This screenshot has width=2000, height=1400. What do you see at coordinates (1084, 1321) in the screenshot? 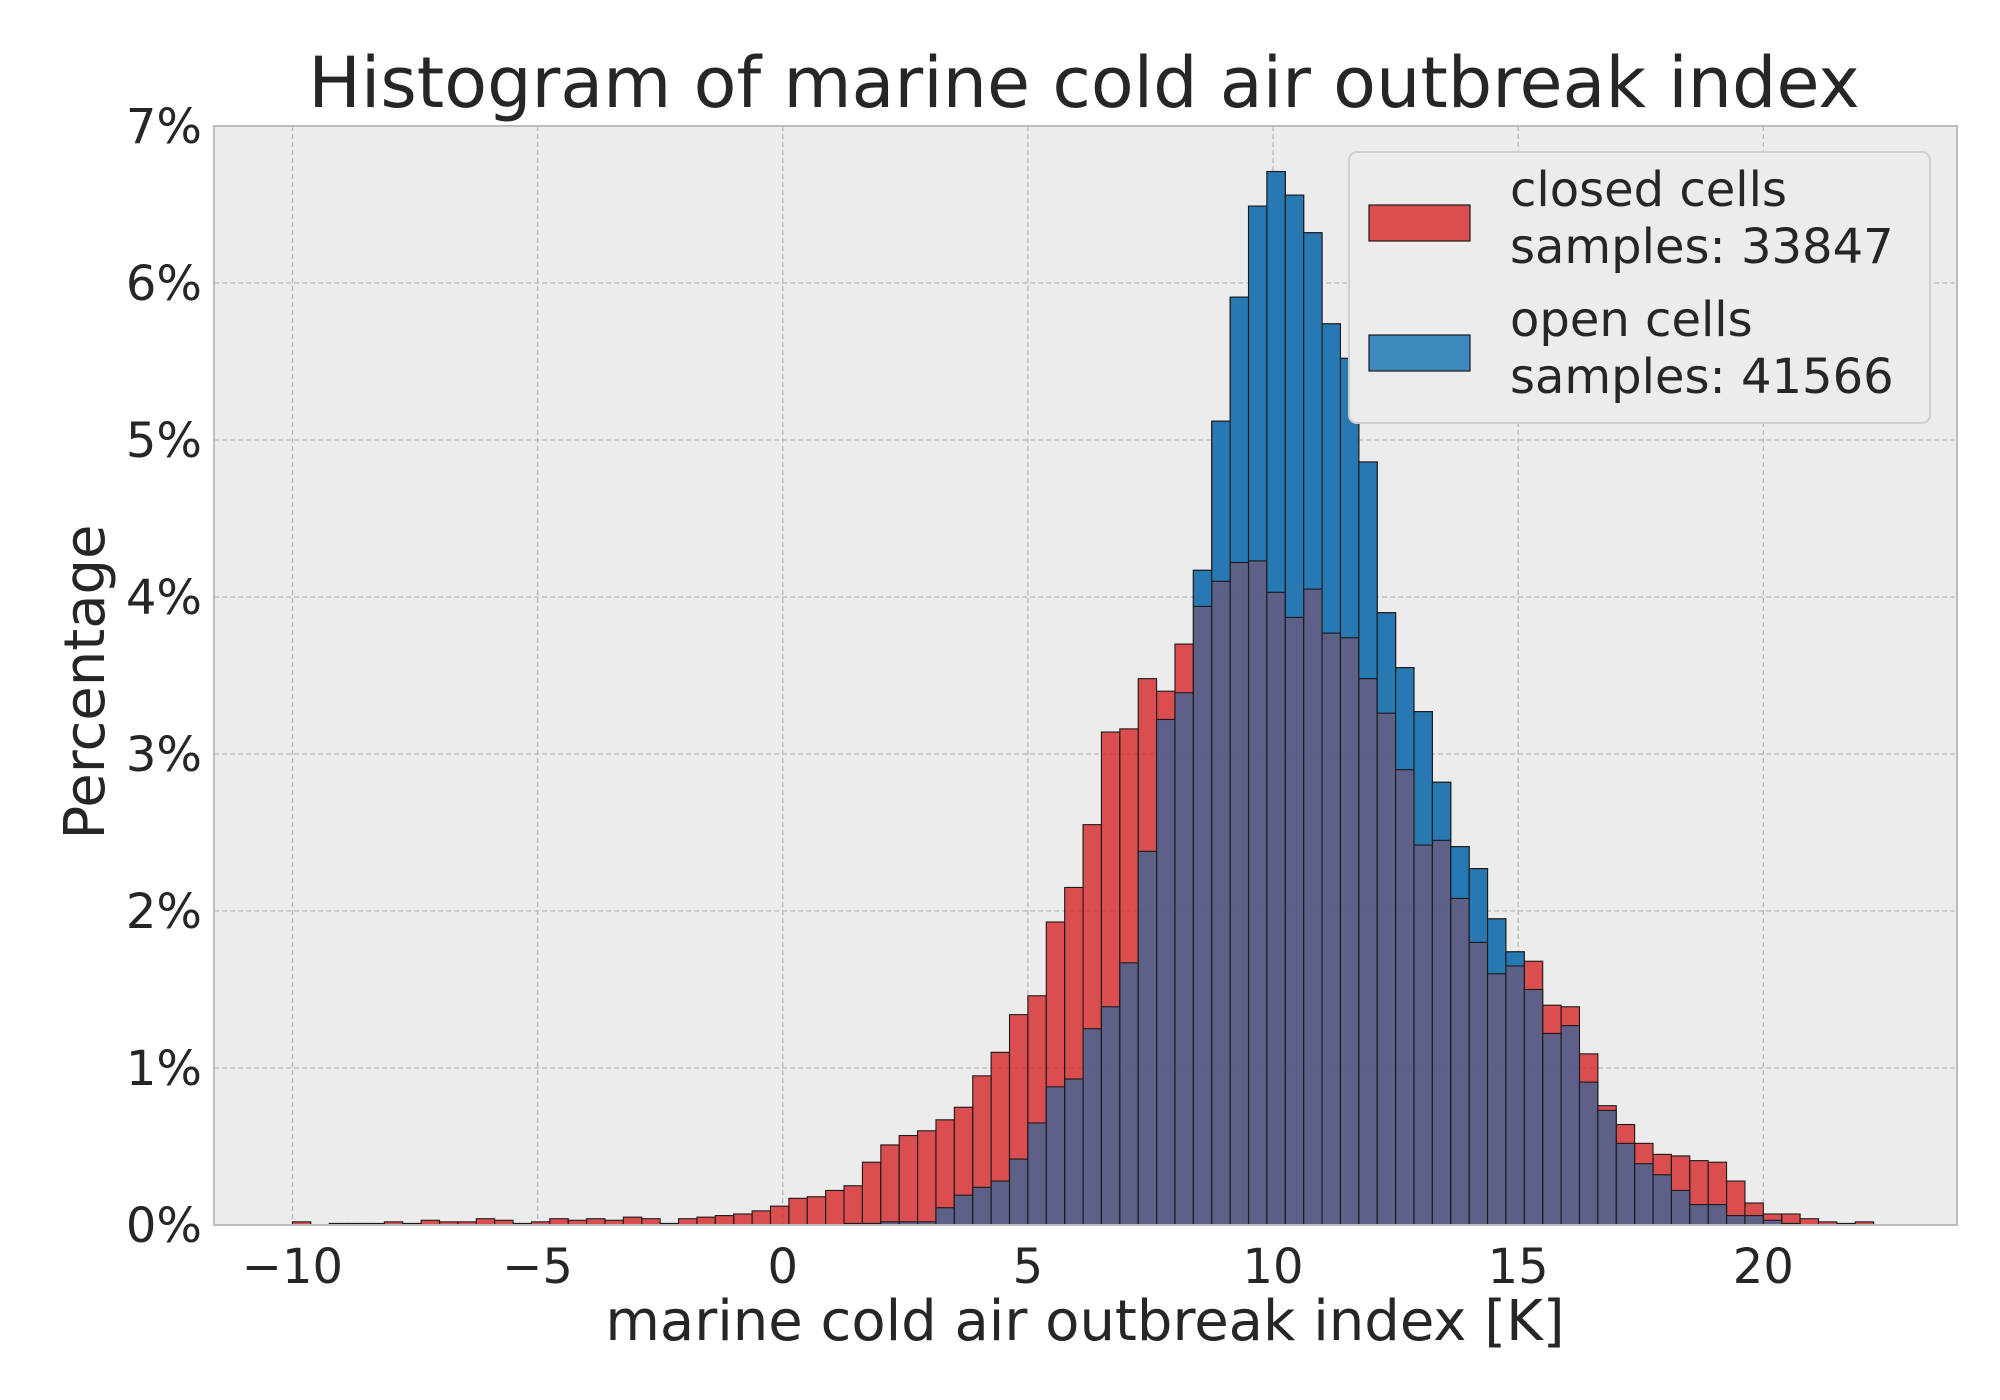
I see `x-axis-label: marine cold air outbreak index [K]` at bounding box center [1084, 1321].